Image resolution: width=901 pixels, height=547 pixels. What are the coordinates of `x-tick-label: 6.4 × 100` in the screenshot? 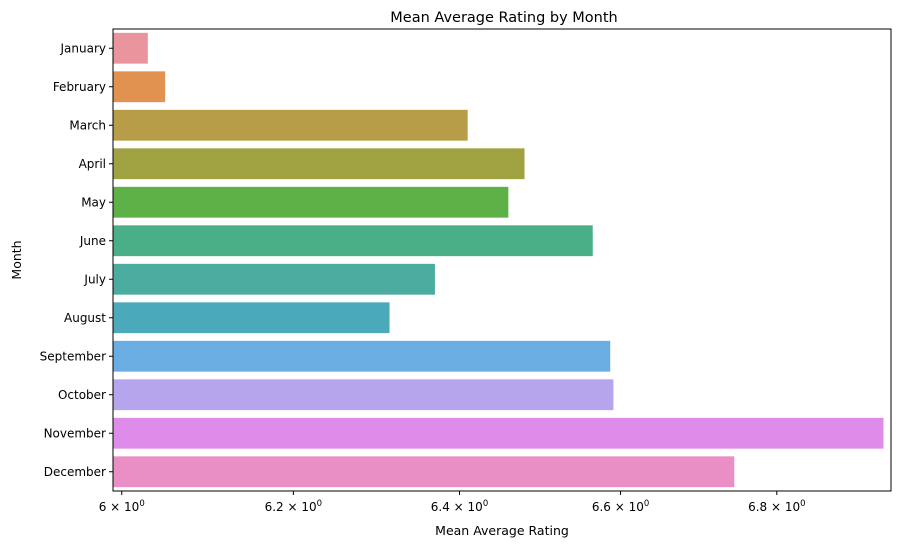 It's located at (459, 506).